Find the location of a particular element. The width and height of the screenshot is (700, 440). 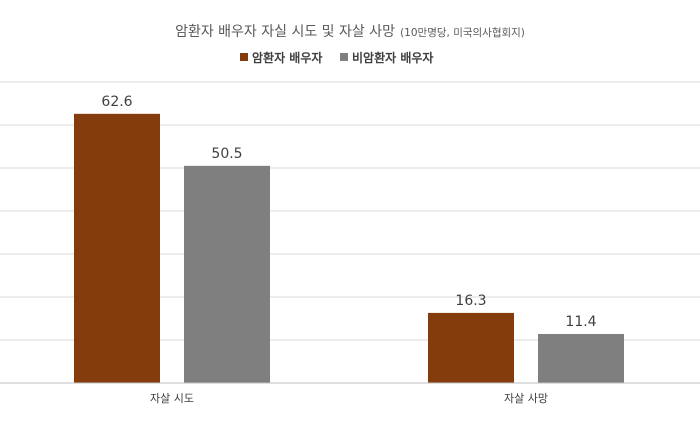

category-label-suicide-attempt: 자살 시도 is located at coordinates (172, 398).